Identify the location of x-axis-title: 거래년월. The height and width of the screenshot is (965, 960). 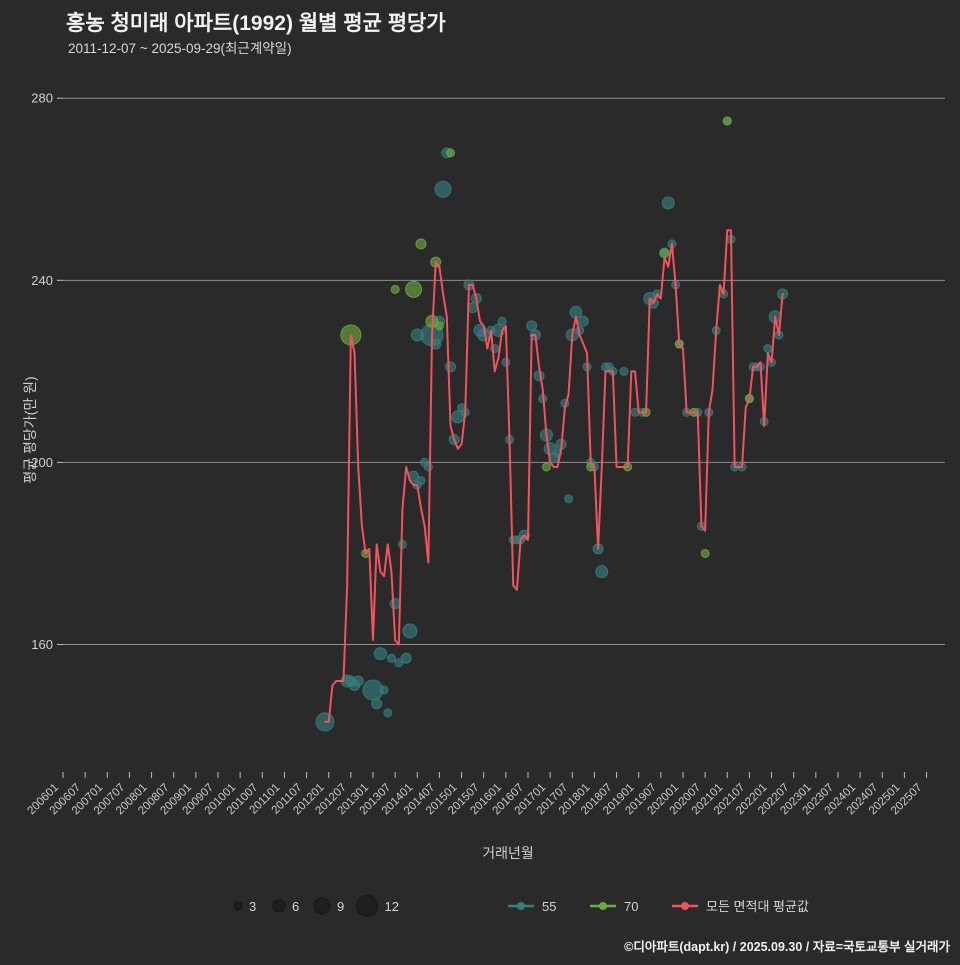
(508, 853).